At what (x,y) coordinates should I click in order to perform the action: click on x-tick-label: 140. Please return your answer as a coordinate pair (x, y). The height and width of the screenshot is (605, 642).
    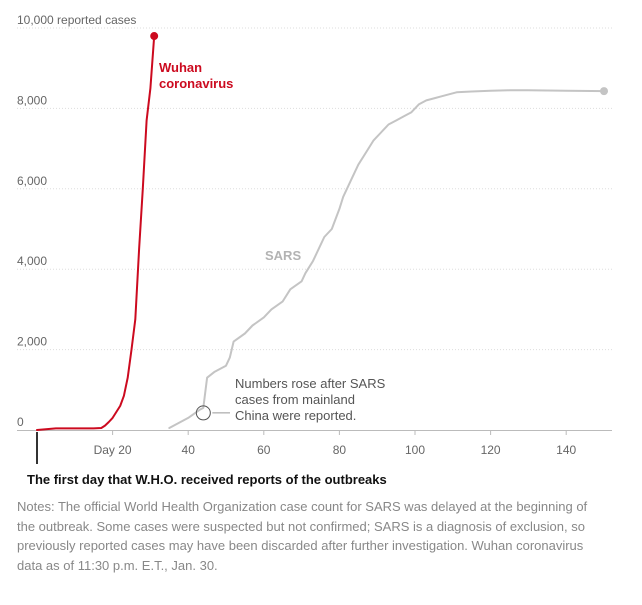
    Looking at the image, I should click on (566, 450).